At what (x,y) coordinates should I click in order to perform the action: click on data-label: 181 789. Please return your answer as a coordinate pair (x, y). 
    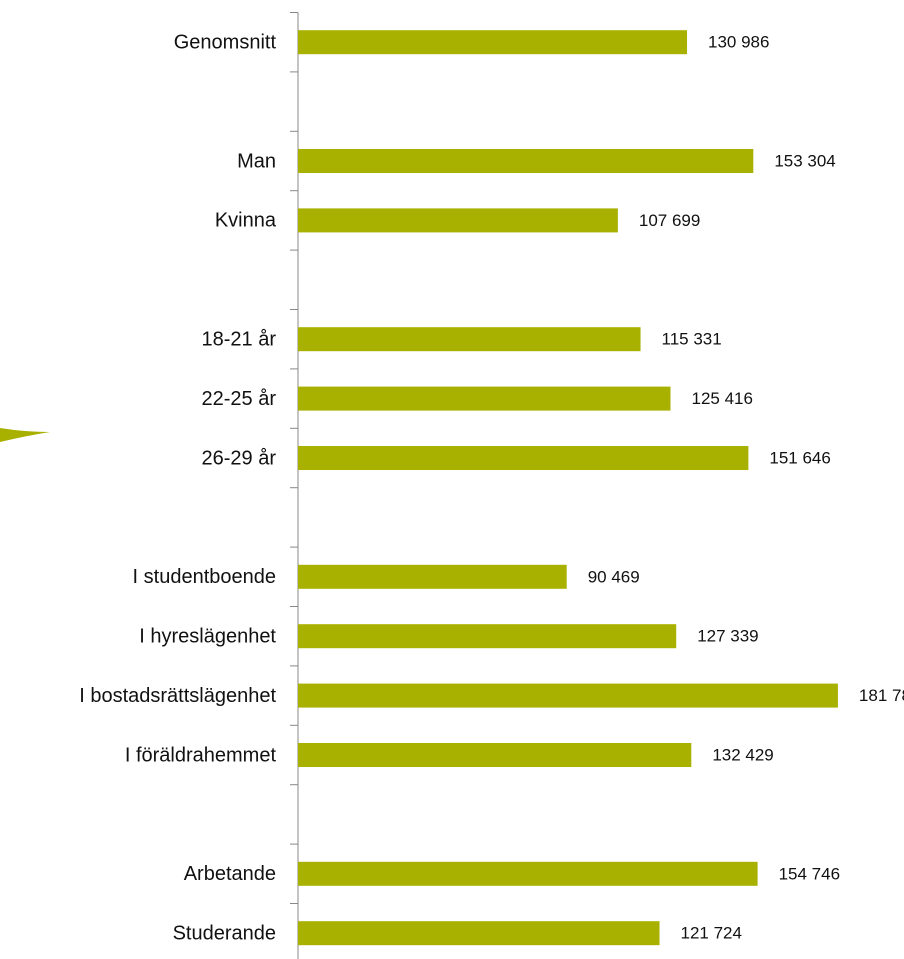
    Looking at the image, I should click on (881, 695).